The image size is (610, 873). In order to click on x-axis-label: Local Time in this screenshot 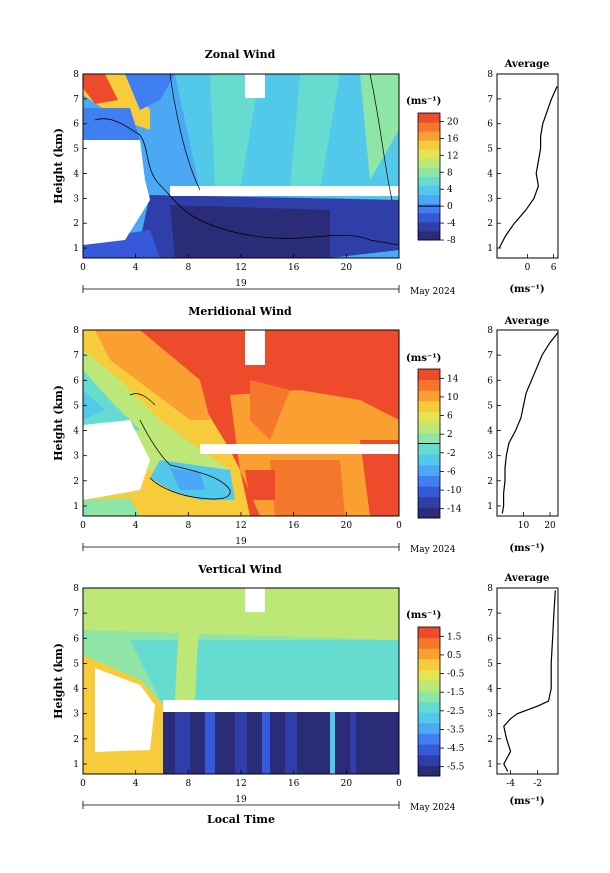, I will do `click(241, 819)`.